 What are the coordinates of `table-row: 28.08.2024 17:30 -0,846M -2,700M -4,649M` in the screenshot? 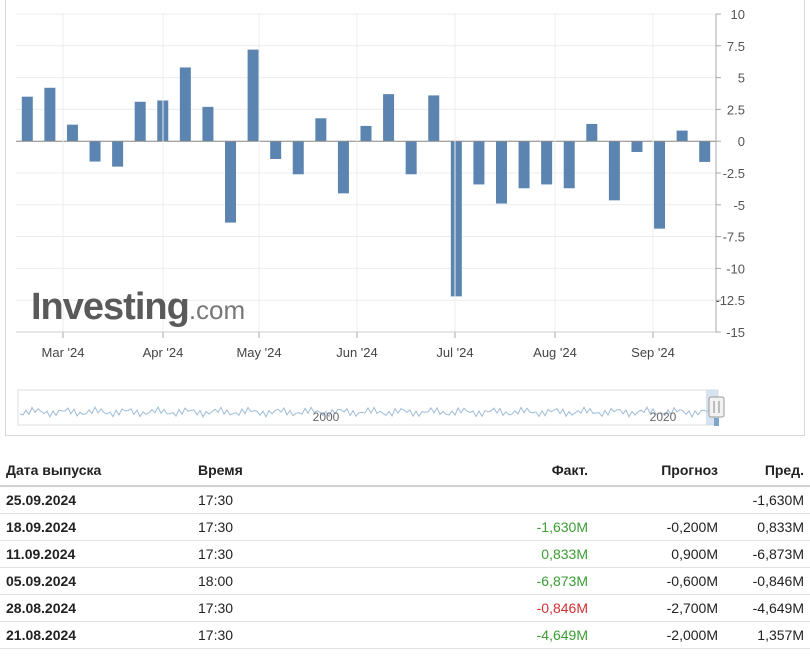 It's located at (405, 608).